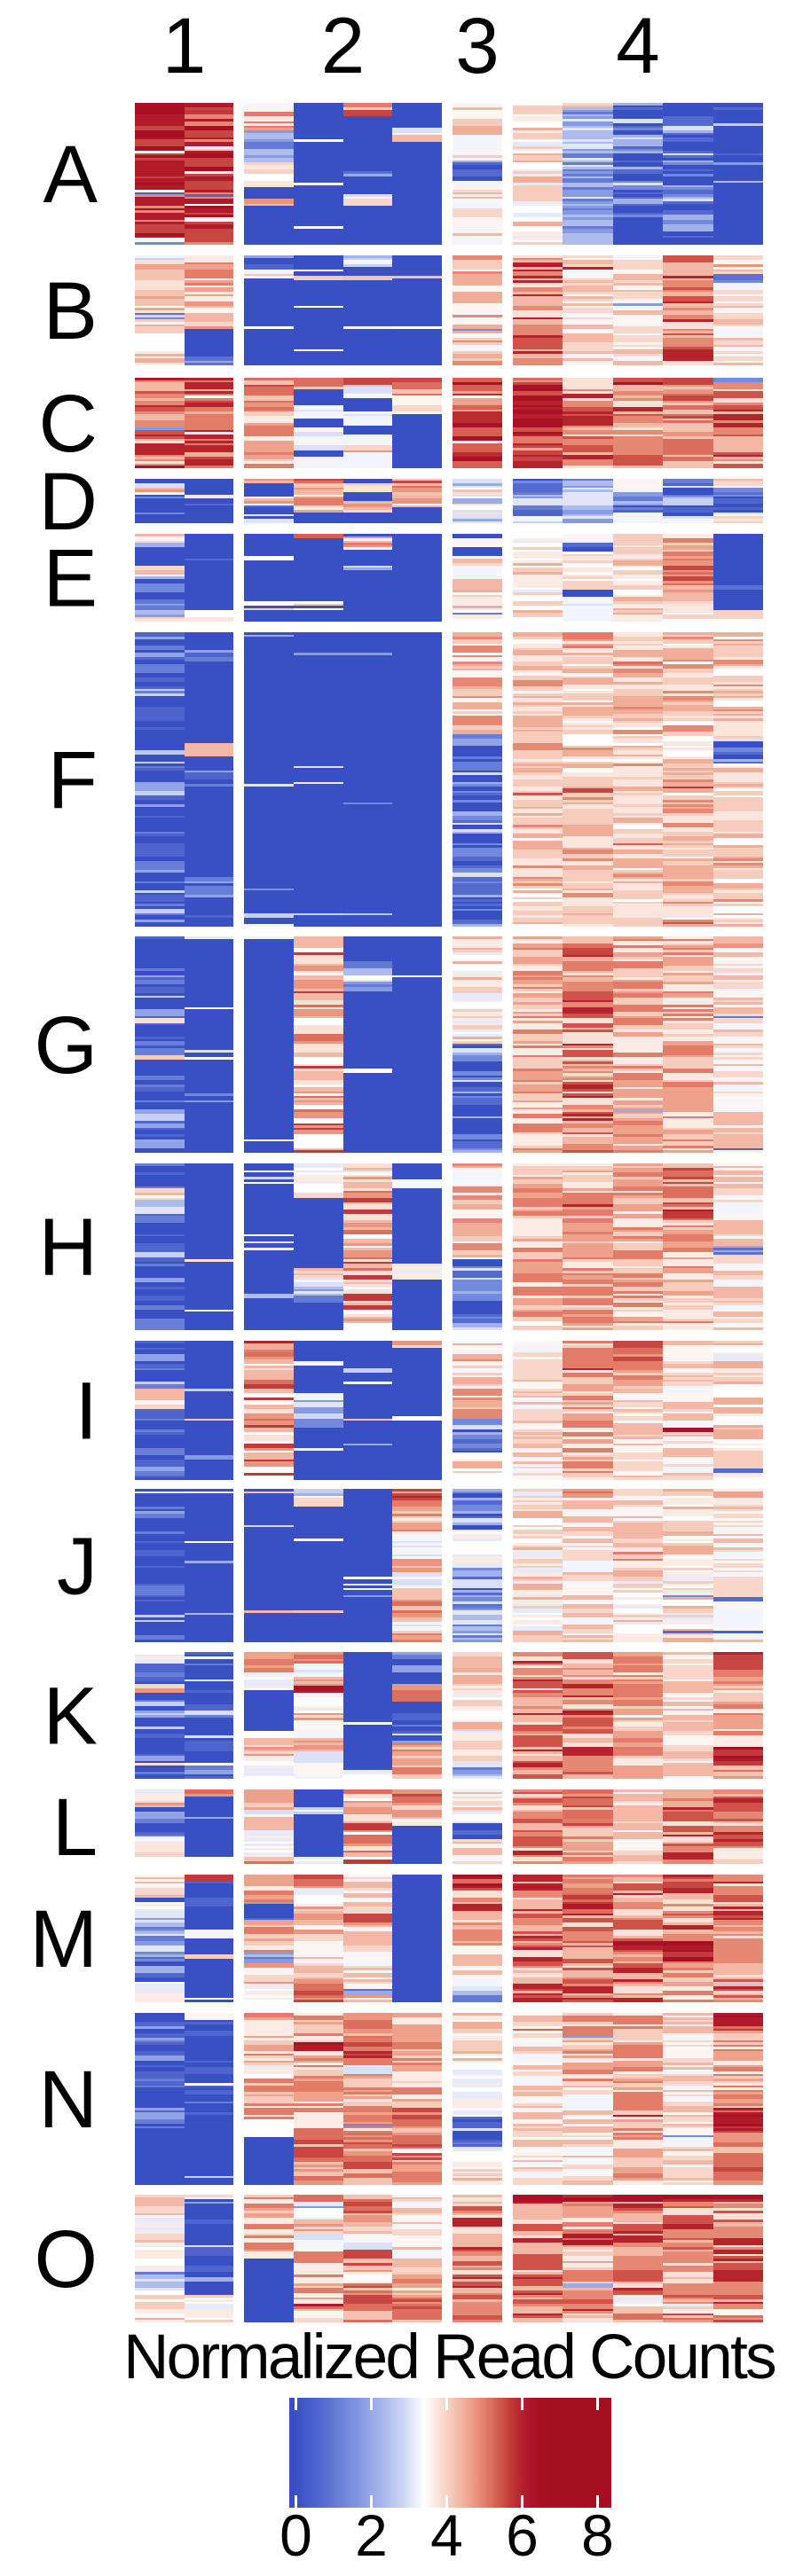  I want to click on svg-text: Normalized Read Counts, so click(449, 2357).